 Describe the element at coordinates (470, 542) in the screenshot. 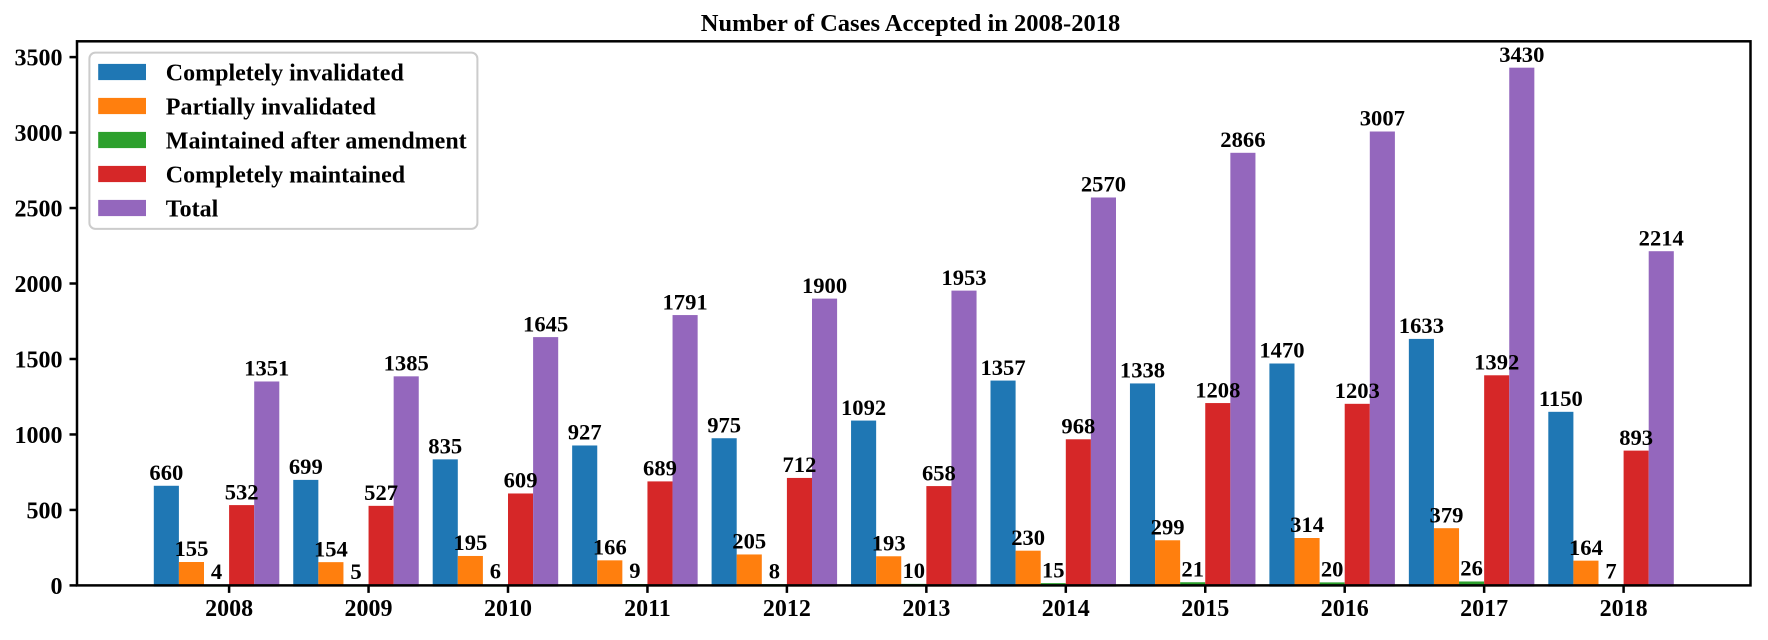

I see `svg-text: 195` at that location.